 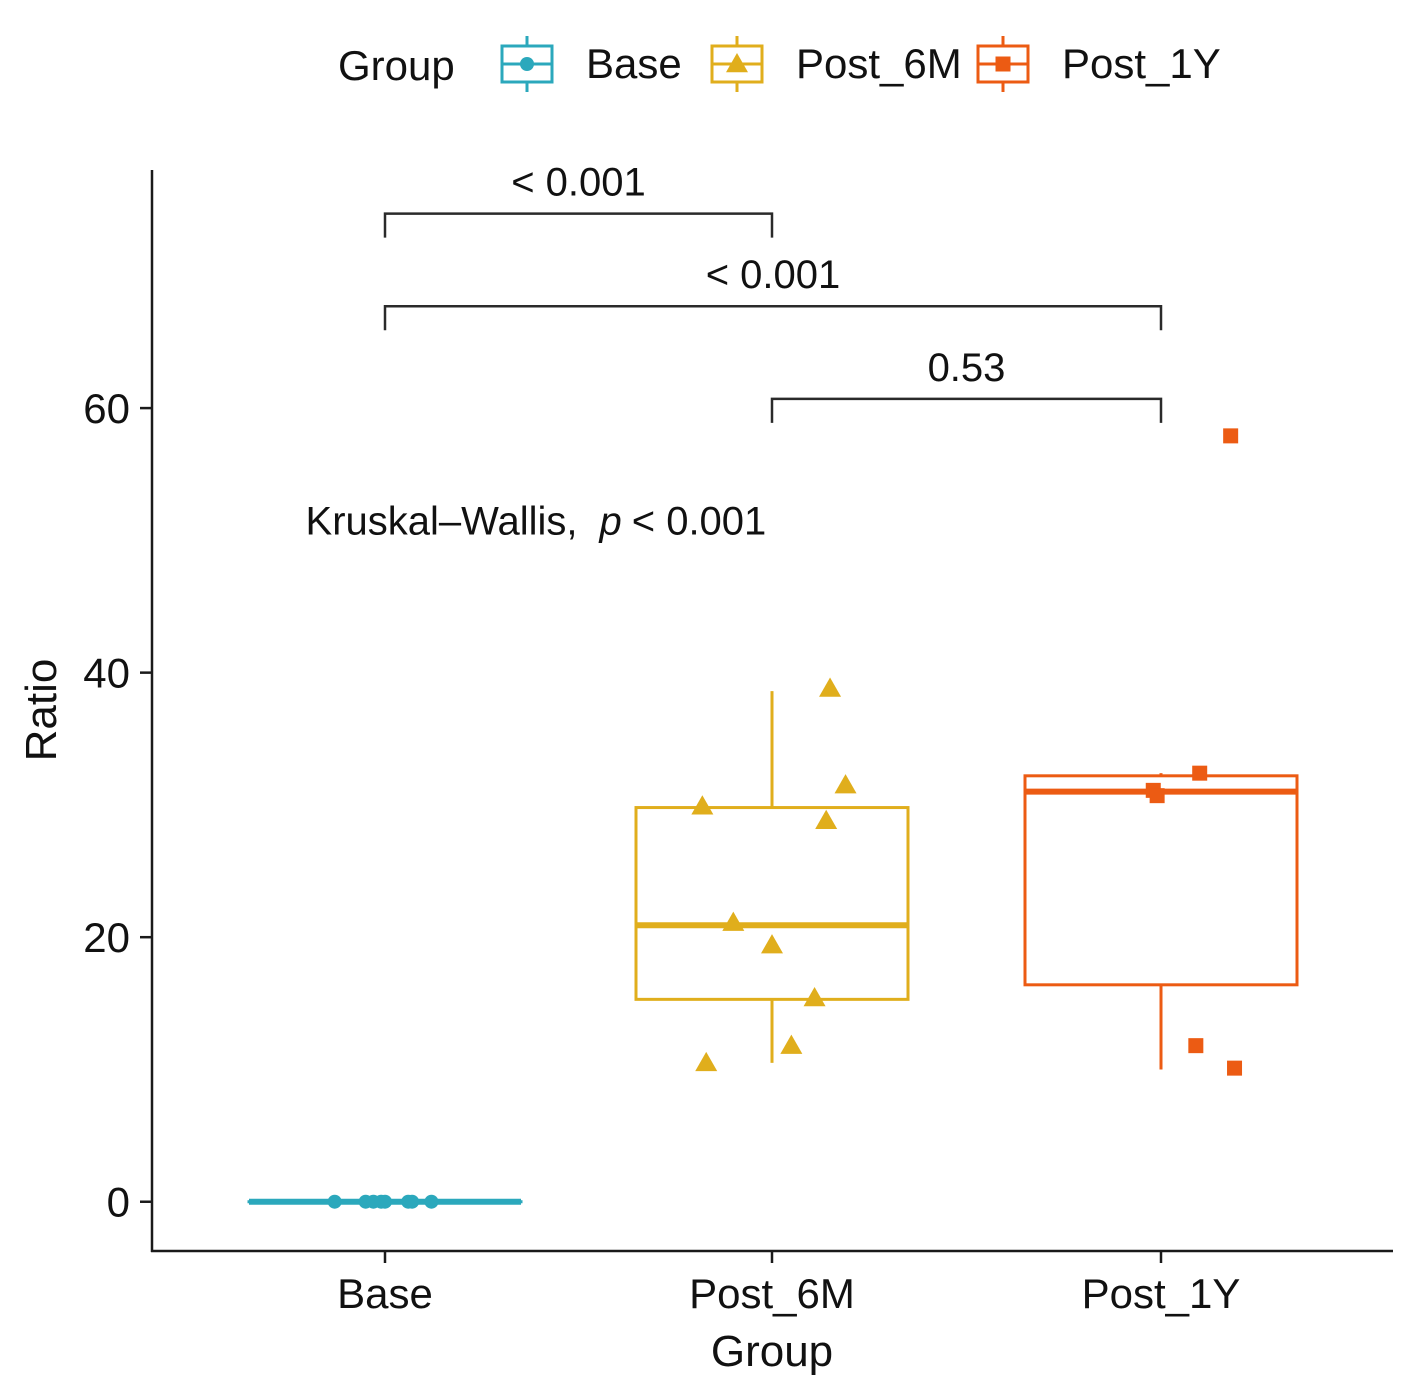 I want to click on legend-entry-post_1y: Post_1Y, so click(x=1099, y=64).